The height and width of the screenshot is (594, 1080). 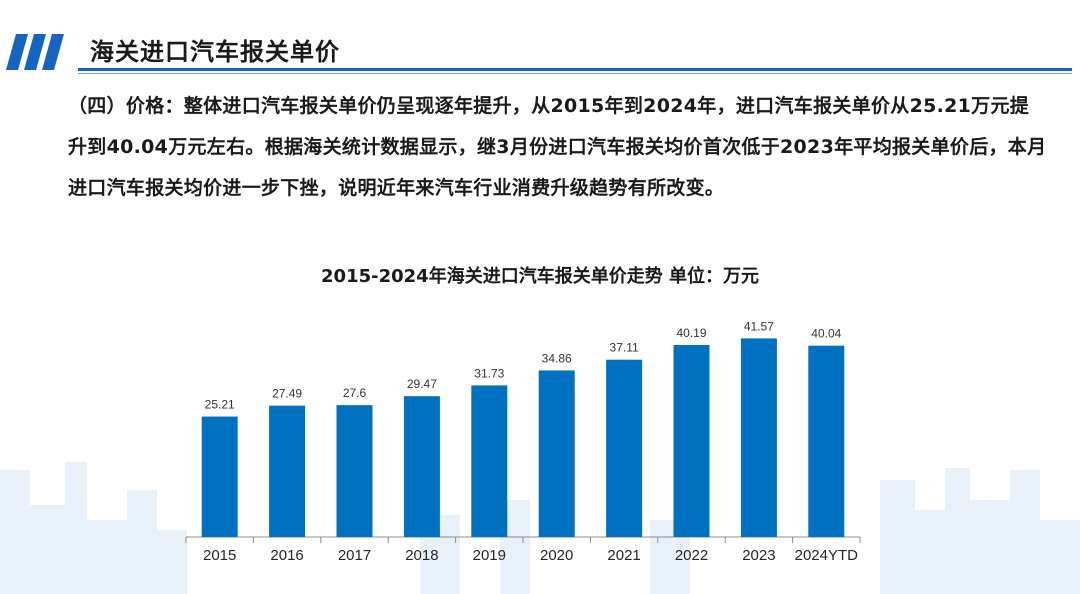 What do you see at coordinates (575, 69) in the screenshot?
I see `header-divider` at bounding box center [575, 69].